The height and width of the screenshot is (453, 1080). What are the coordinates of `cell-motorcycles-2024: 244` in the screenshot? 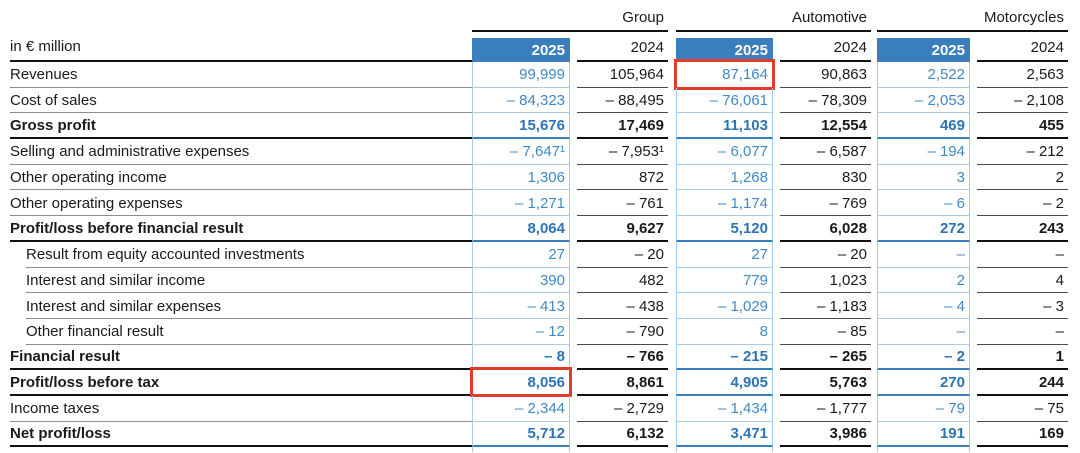 It's located at (1022, 383).